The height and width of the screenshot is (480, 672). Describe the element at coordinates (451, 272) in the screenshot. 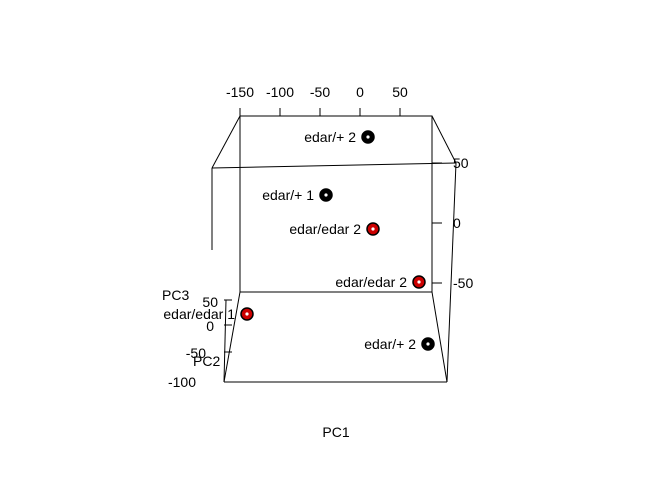

I see `box-front-right` at that location.